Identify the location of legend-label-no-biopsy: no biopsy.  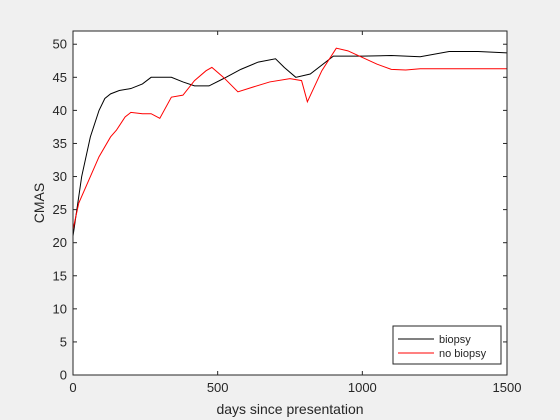
(463, 354).